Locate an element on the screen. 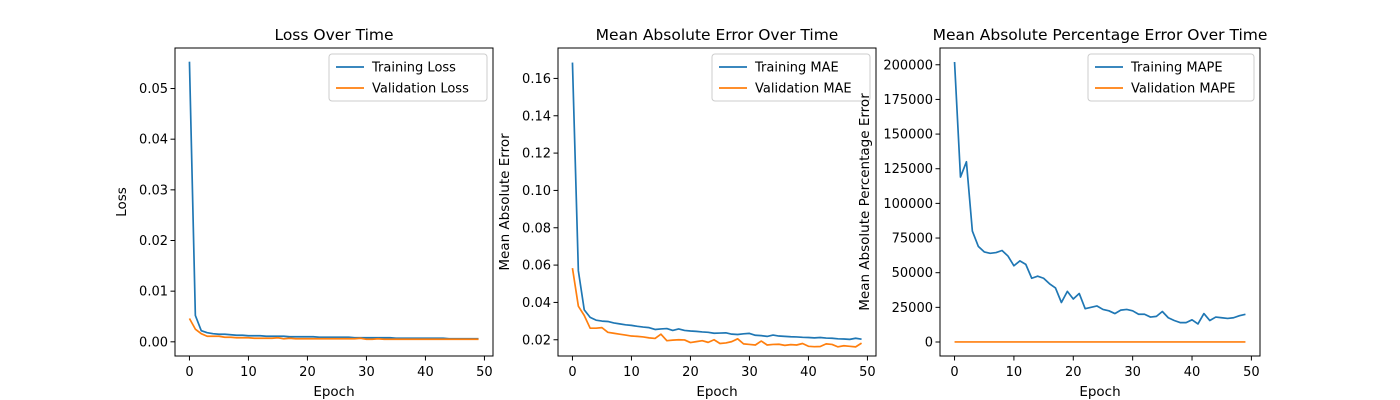 This screenshot has width=1400, height=400. y-axis-label: Mean Absolute Percentage Error is located at coordinates (865, 202).